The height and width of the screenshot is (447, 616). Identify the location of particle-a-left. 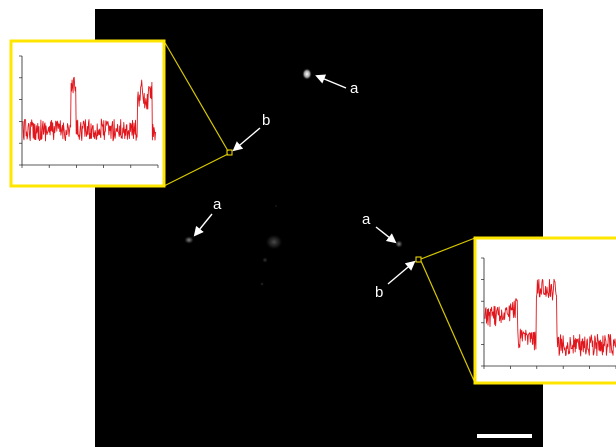
(189, 240).